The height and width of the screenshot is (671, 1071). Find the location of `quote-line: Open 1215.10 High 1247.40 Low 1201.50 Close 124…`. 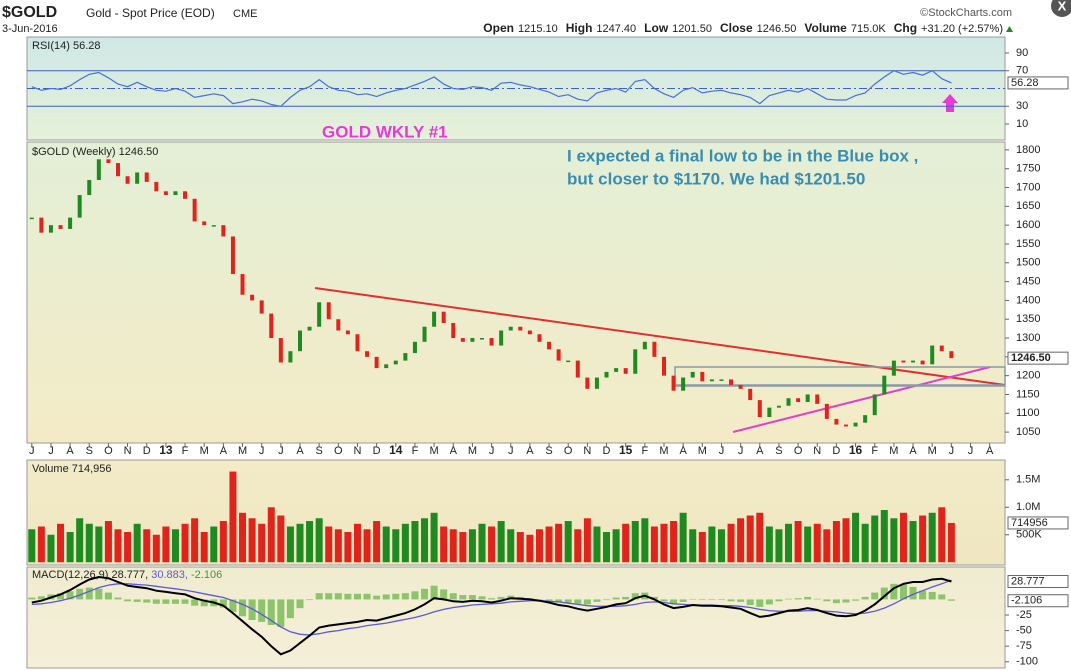

quote-line: Open 1215.10 High 1247.40 Low 1201.50 Close 124… is located at coordinates (743, 28).